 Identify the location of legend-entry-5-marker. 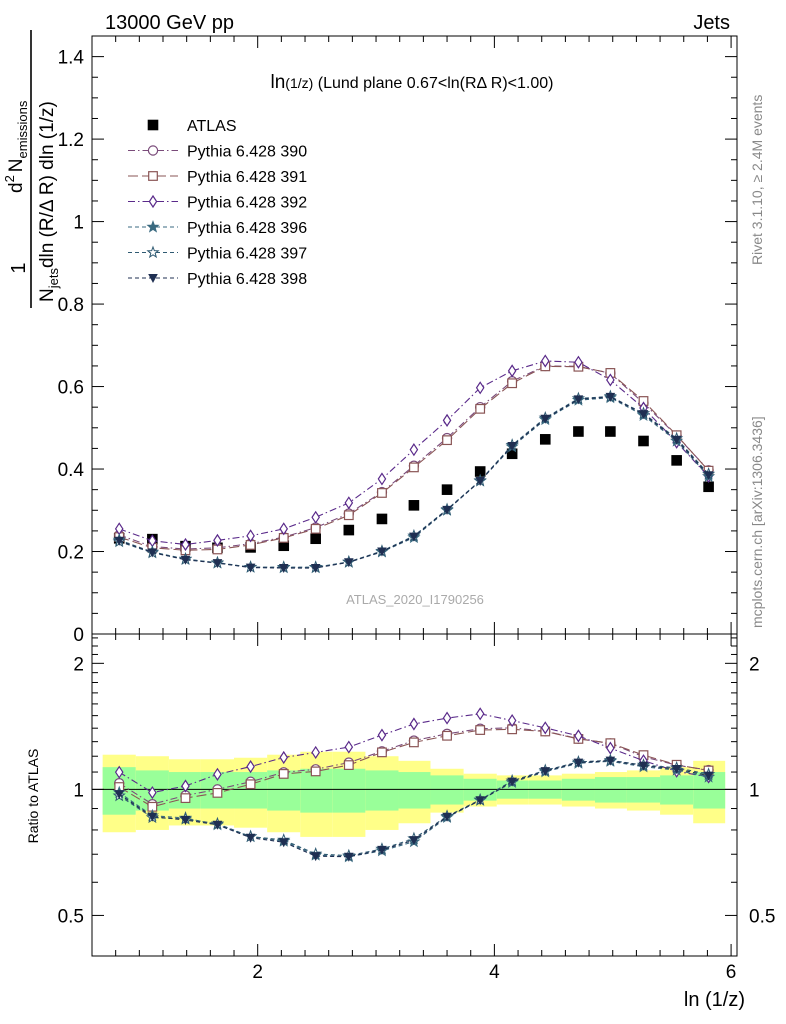
(153, 252).